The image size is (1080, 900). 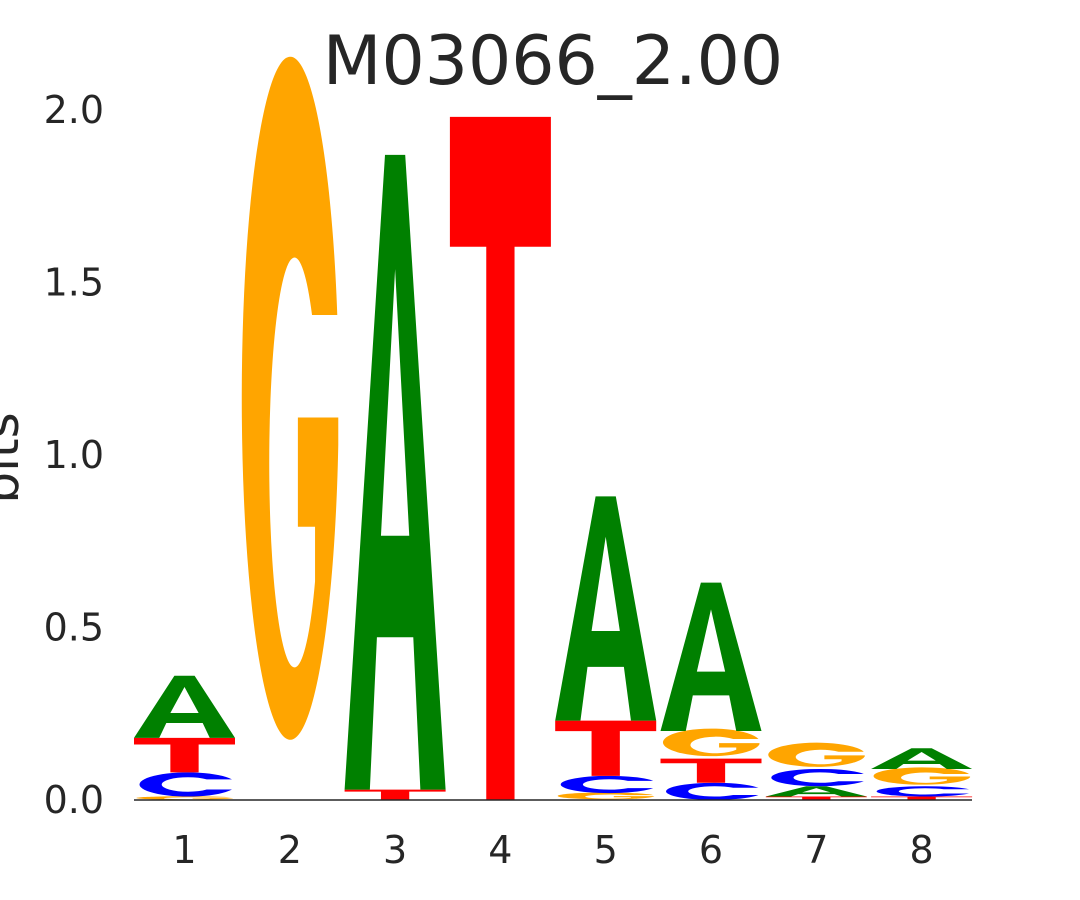 I want to click on x-tick-label: 4, so click(x=500, y=850).